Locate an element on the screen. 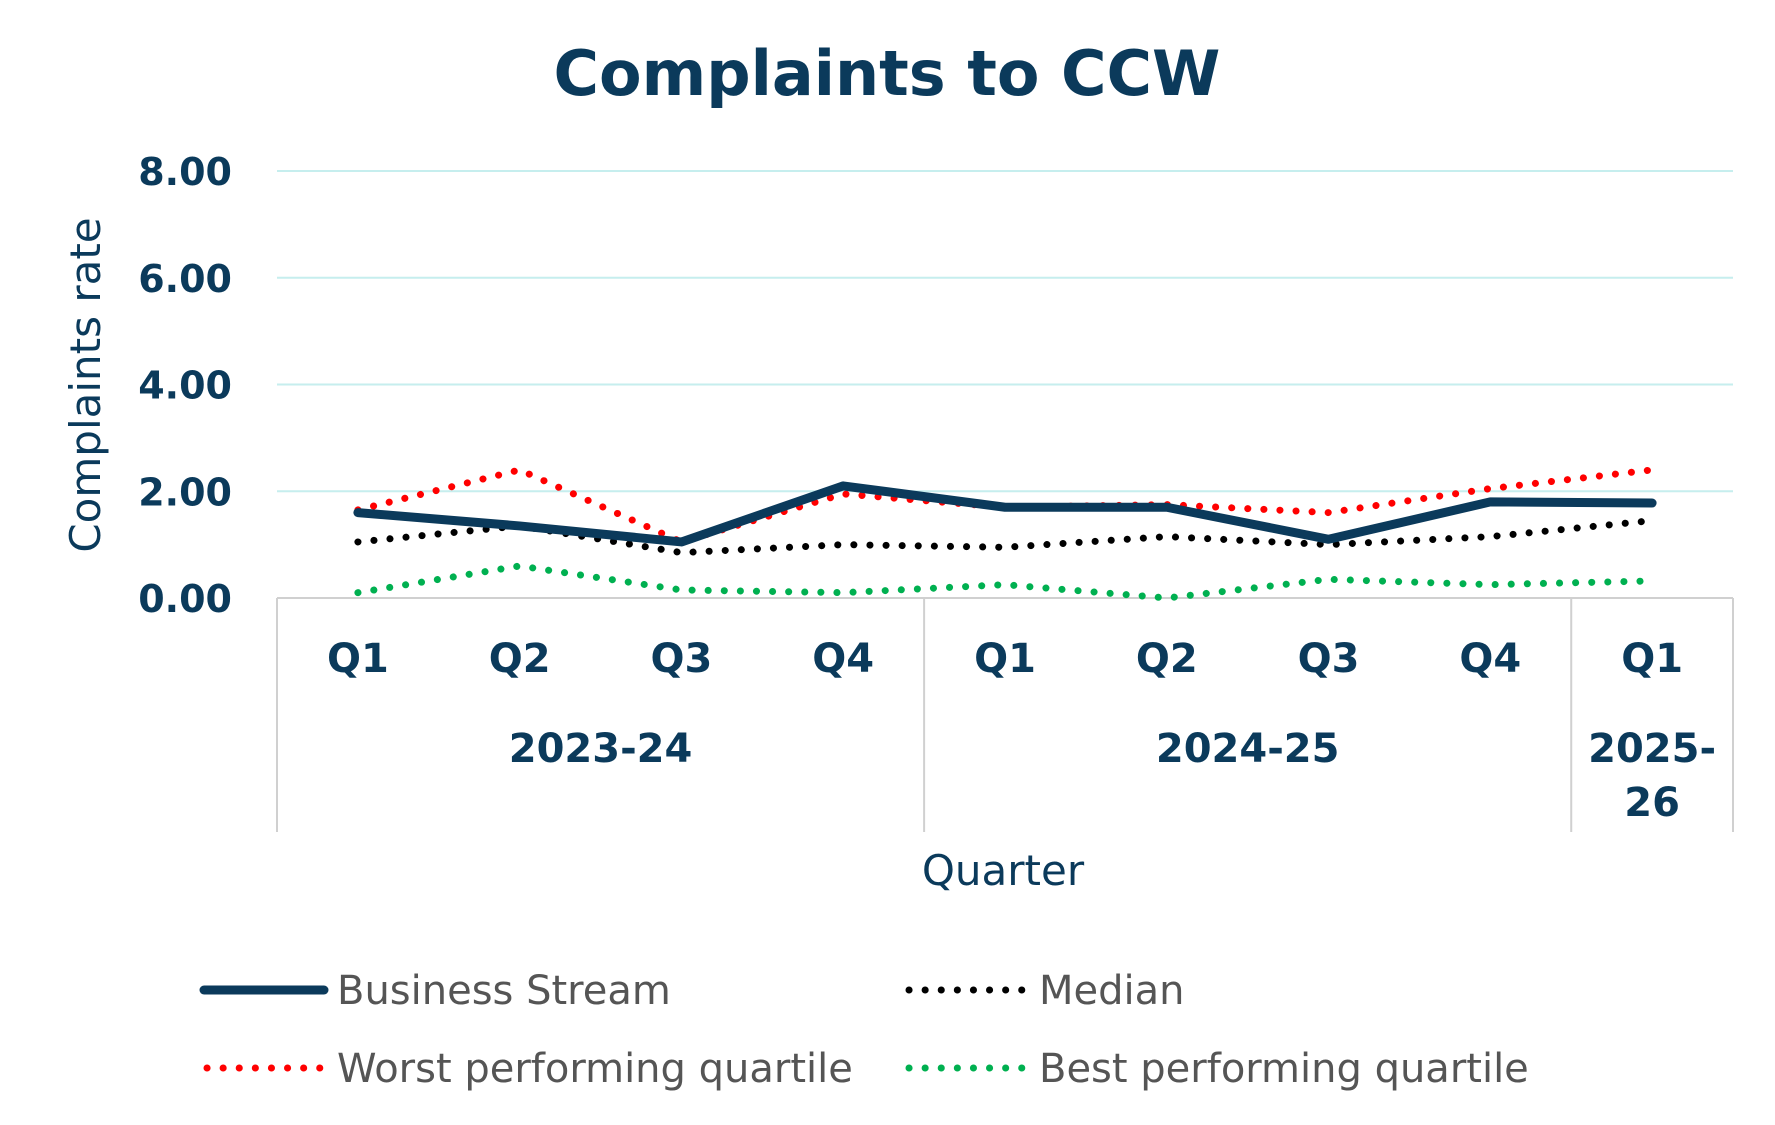 This screenshot has width=1775, height=1125. y-tick-label: 4.00 is located at coordinates (185, 386).